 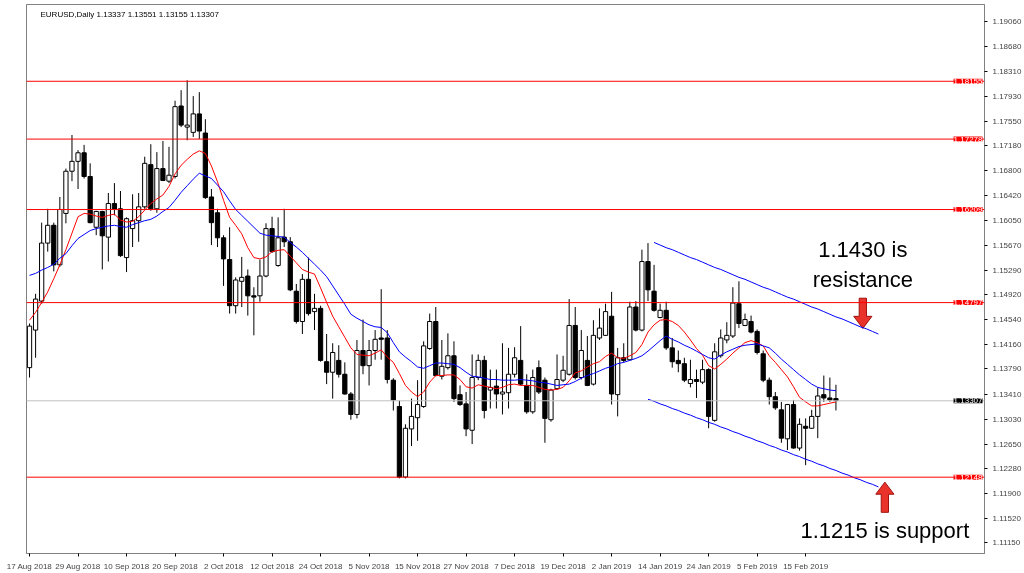 What do you see at coordinates (1007, 220) in the screenshot?
I see `y-tick-label: 1.16050` at bounding box center [1007, 220].